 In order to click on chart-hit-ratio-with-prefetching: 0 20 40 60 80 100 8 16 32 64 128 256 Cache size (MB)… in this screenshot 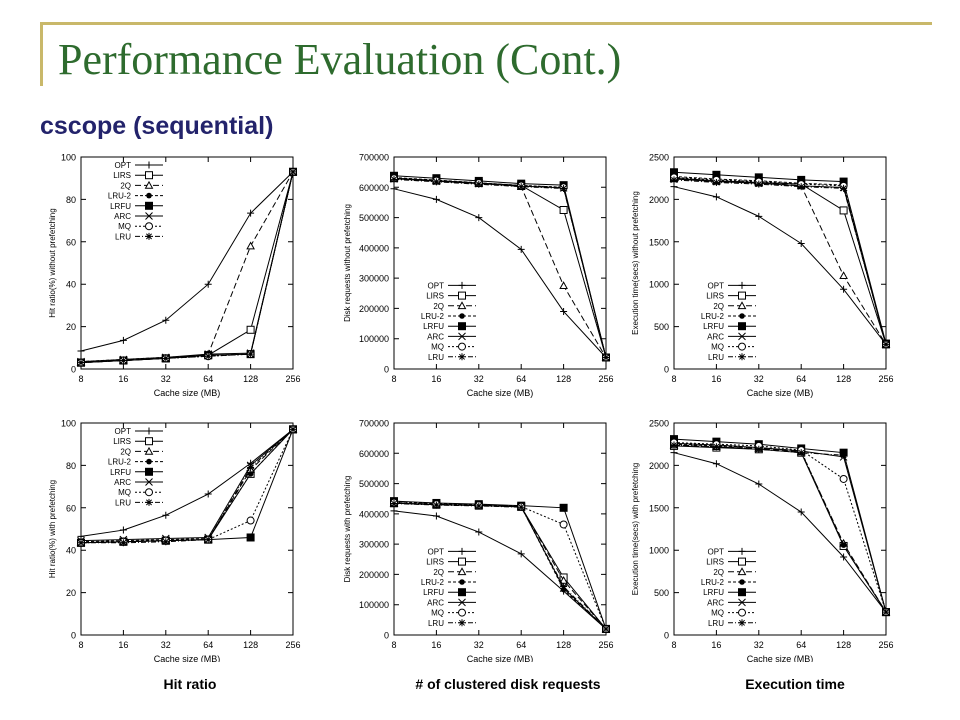, I will do `click(174, 541)`.